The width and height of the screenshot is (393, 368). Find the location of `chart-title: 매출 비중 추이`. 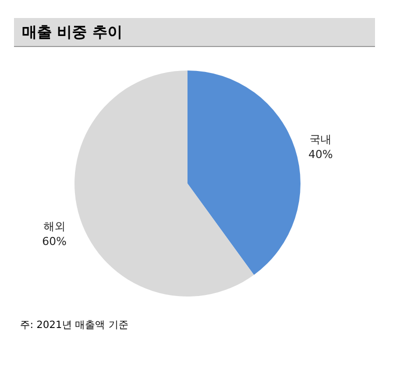

chart-title: 매출 비중 추이 is located at coordinates (194, 32).